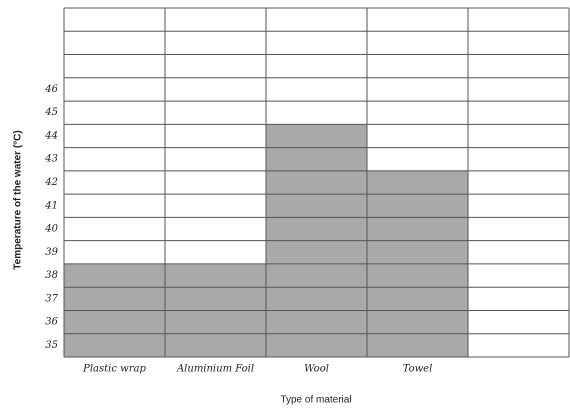  What do you see at coordinates (51, 159) in the screenshot?
I see `y-tick-label: 43` at bounding box center [51, 159].